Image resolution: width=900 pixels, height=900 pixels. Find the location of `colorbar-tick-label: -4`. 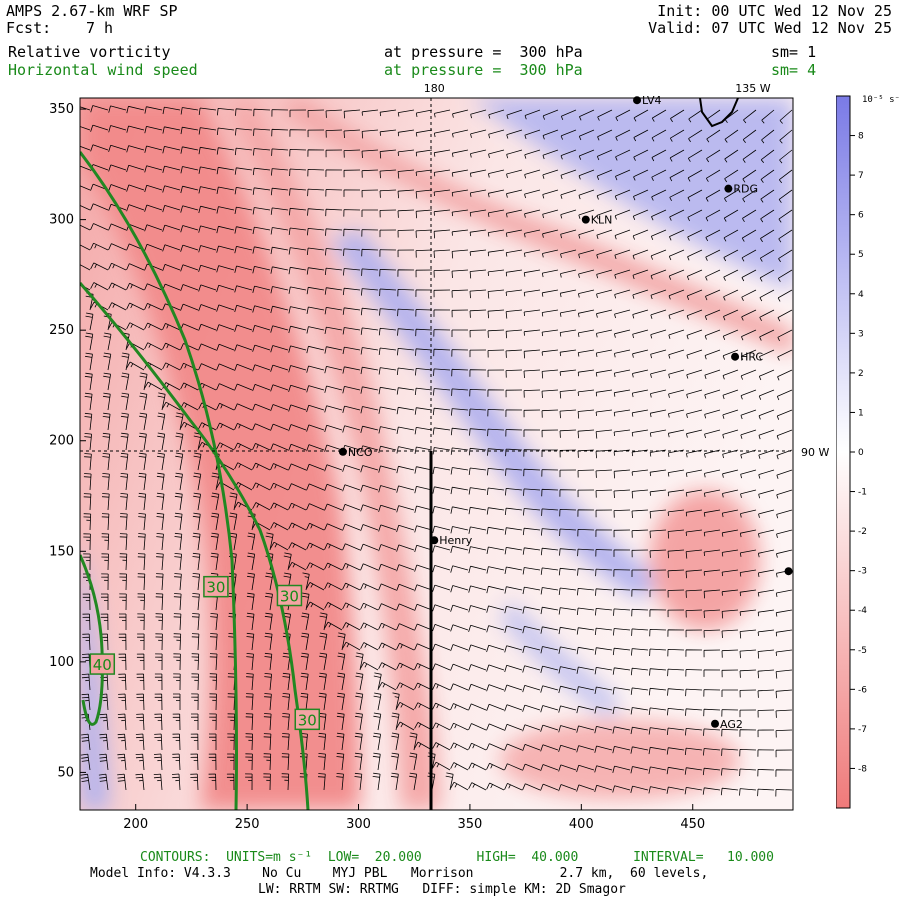

colorbar-tick-label: -4 is located at coordinates (862, 611).